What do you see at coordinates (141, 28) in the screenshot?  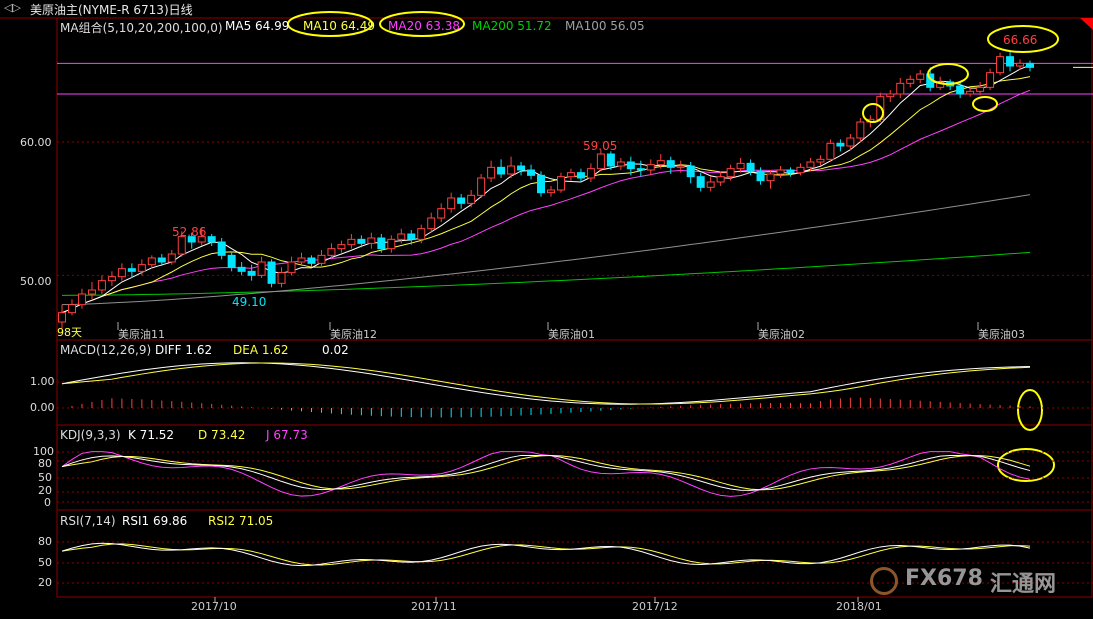 I see `ma-label: MA组合(5,10,20,200,100,0)` at bounding box center [141, 28].